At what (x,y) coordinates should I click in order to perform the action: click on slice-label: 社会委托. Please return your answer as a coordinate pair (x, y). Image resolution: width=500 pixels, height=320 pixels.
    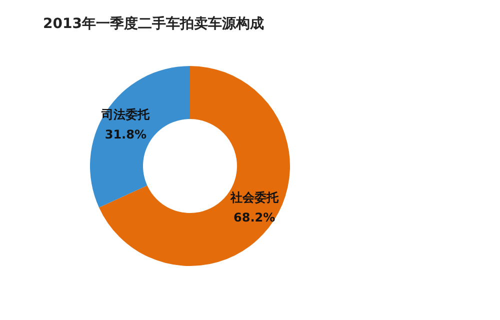
    Looking at the image, I should click on (254, 197).